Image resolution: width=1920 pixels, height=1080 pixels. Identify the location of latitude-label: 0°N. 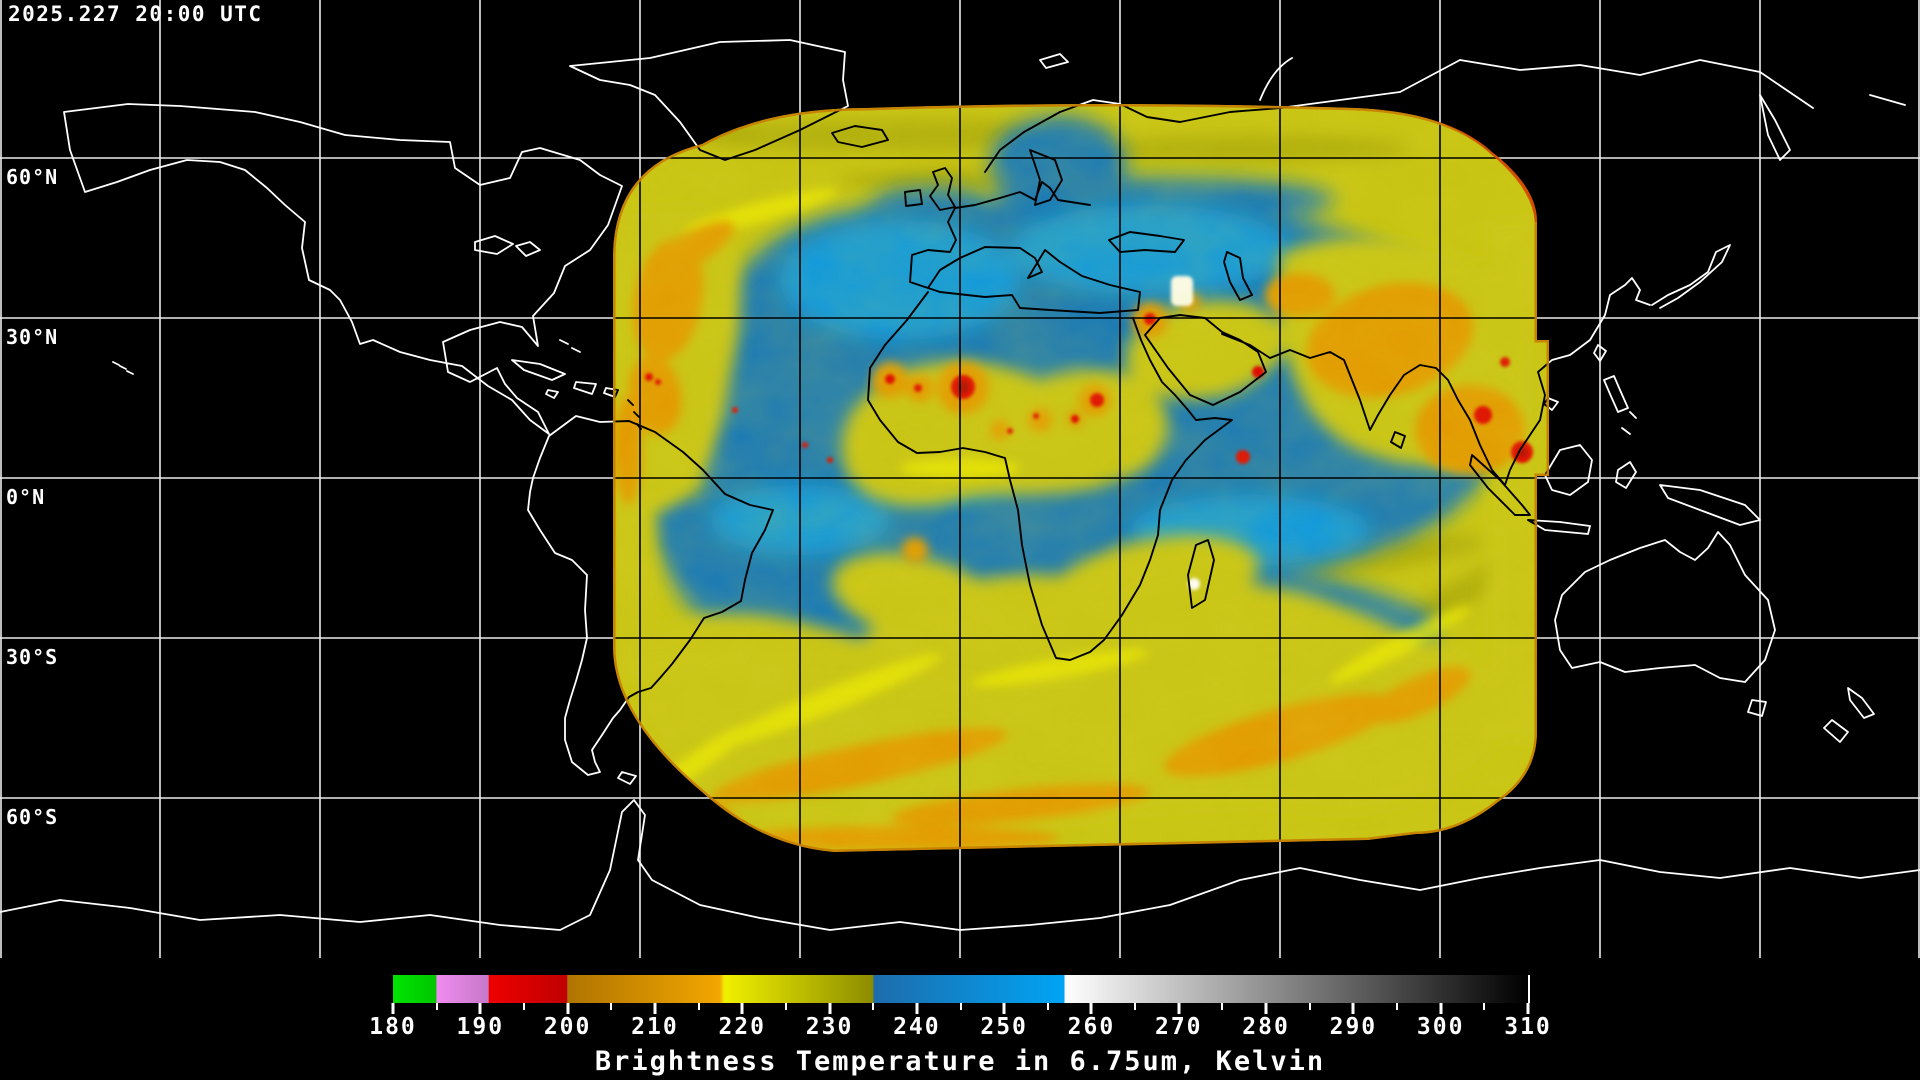
(26, 497).